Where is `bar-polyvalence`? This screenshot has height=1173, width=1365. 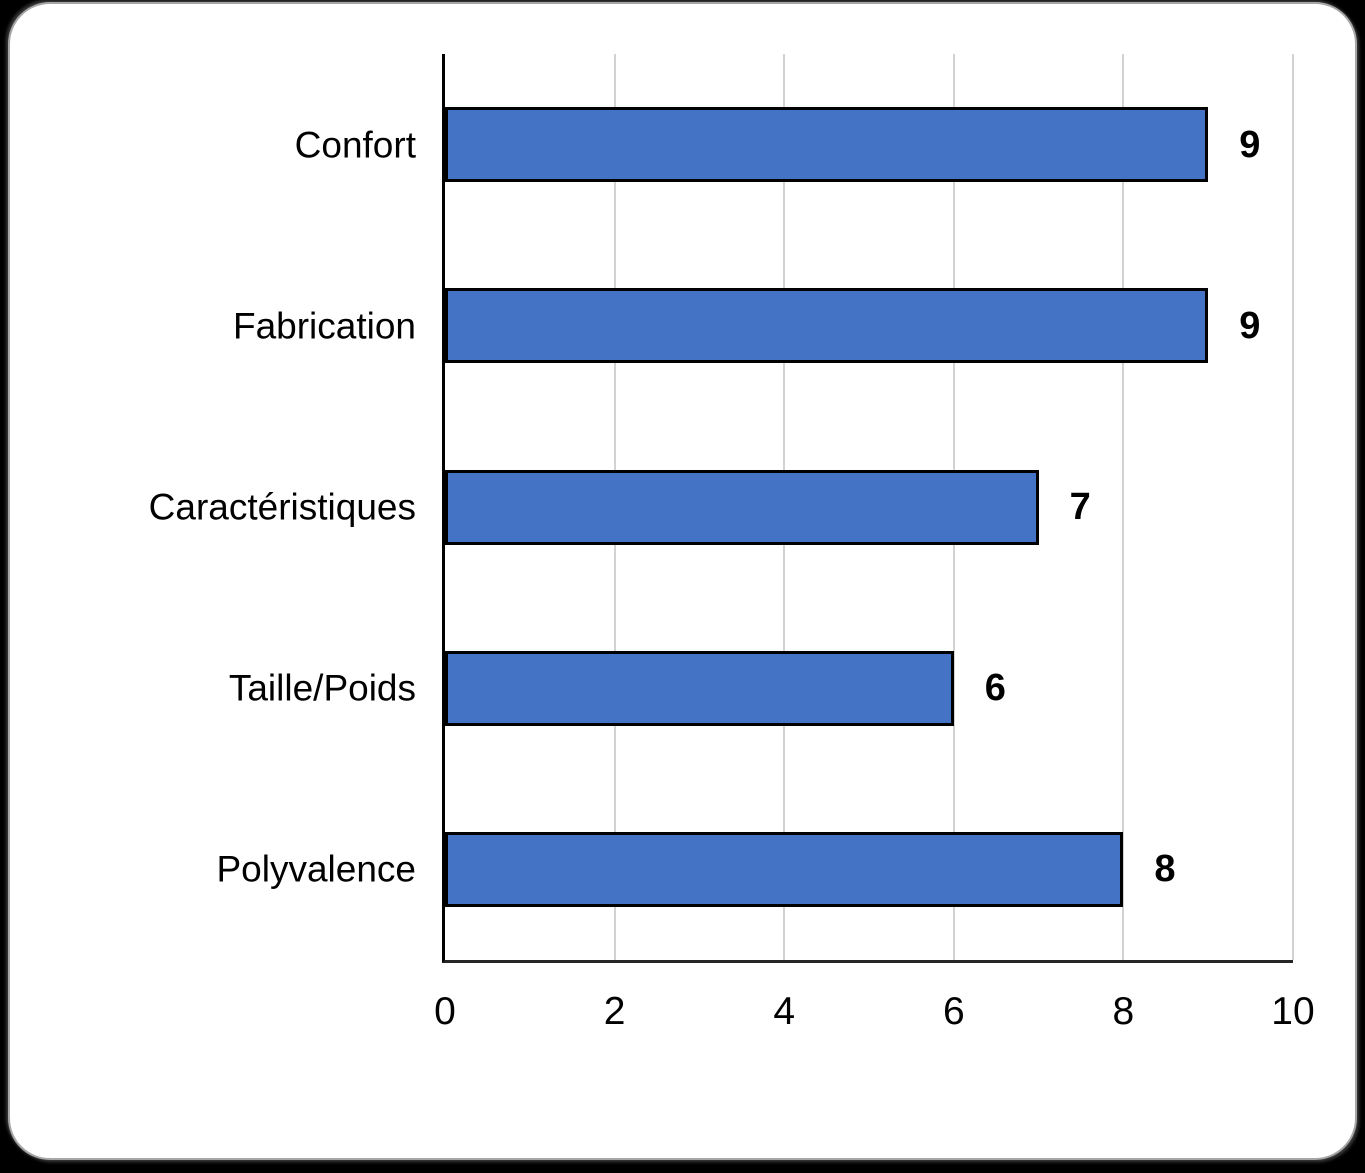
bar-polyvalence is located at coordinates (784, 869).